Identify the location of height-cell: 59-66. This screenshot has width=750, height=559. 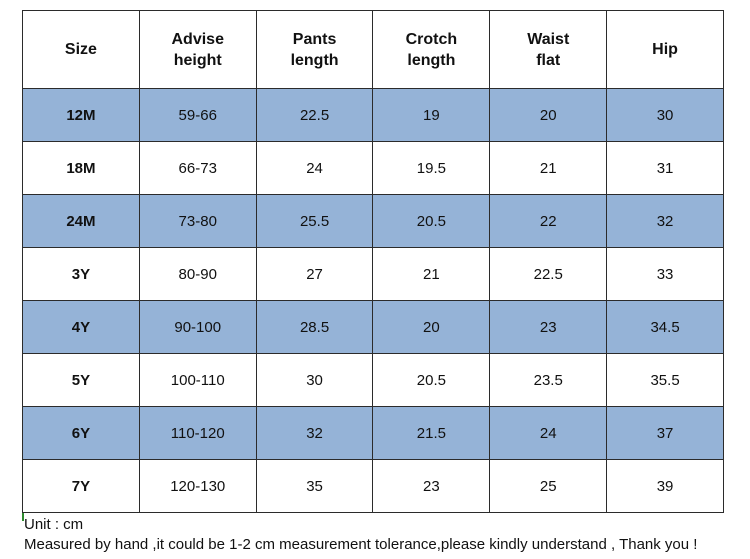
(197, 115).